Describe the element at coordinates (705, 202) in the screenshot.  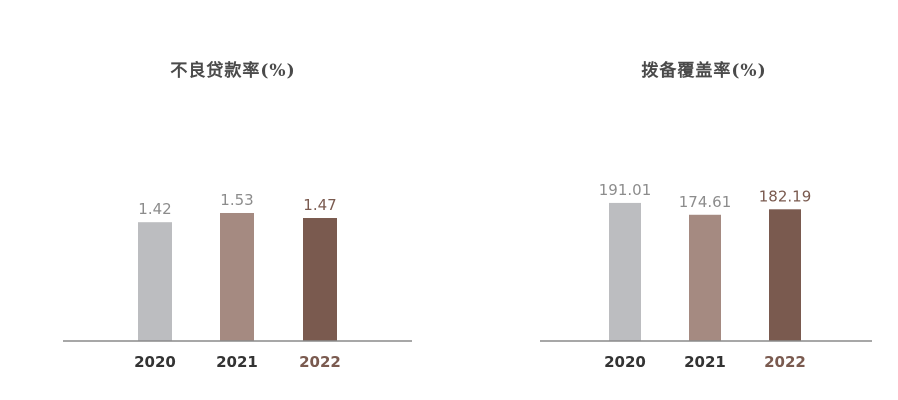
I see `data-label-2021: 174.61` at that location.